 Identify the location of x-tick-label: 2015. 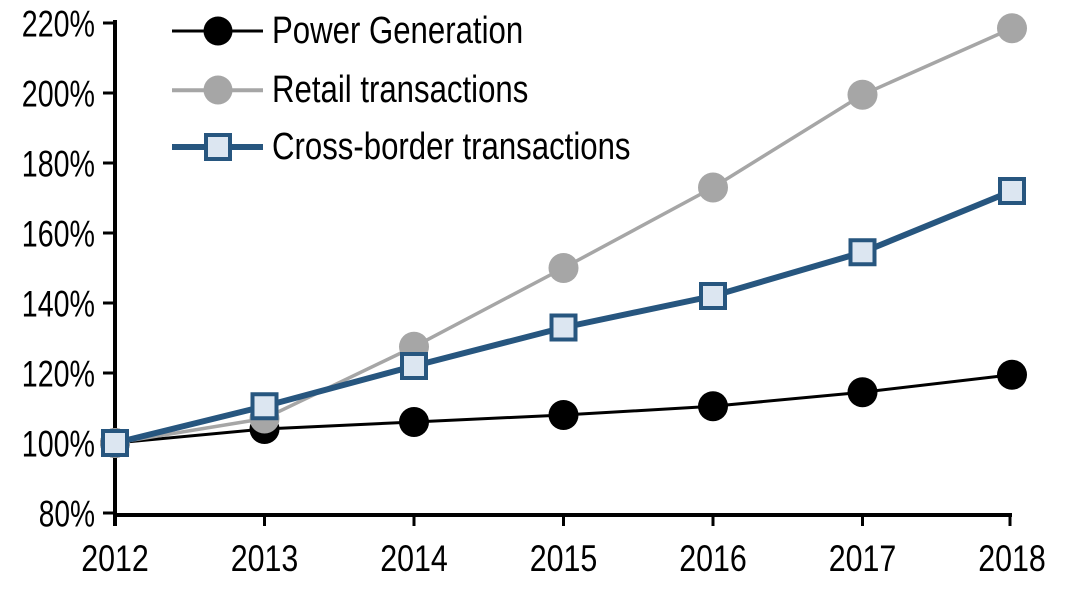
(564, 558).